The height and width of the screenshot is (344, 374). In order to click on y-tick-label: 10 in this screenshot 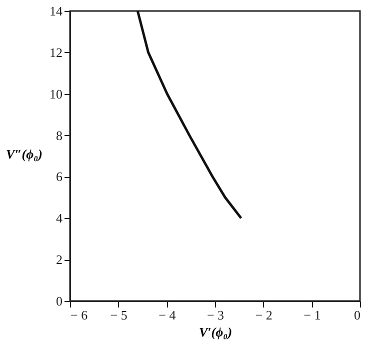, I will do `click(56, 94)`.